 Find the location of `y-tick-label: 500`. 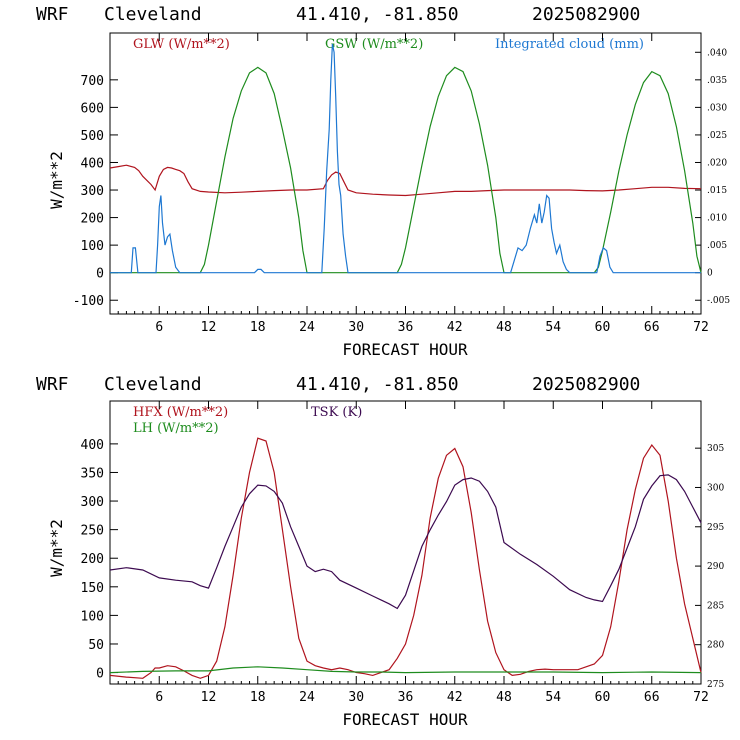

y-tick-label: 500 is located at coordinates (92, 136).